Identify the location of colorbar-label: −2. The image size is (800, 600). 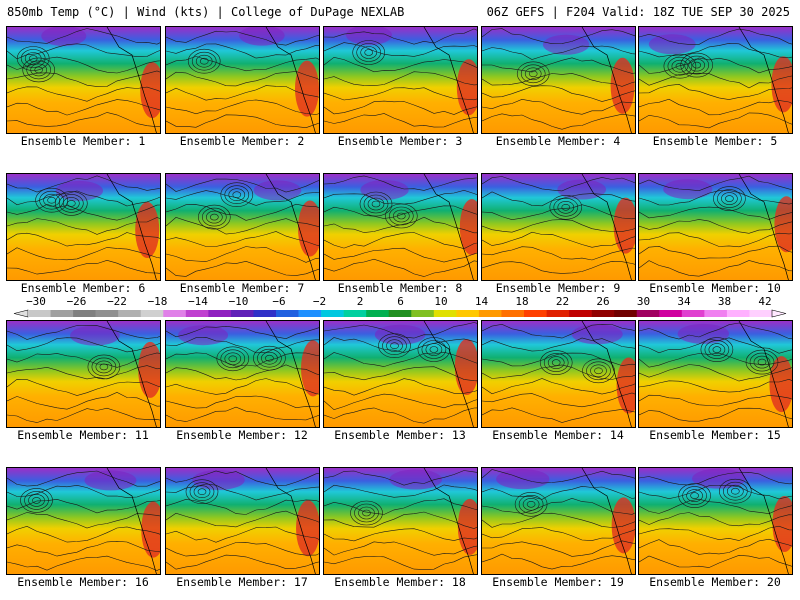
(319, 301).